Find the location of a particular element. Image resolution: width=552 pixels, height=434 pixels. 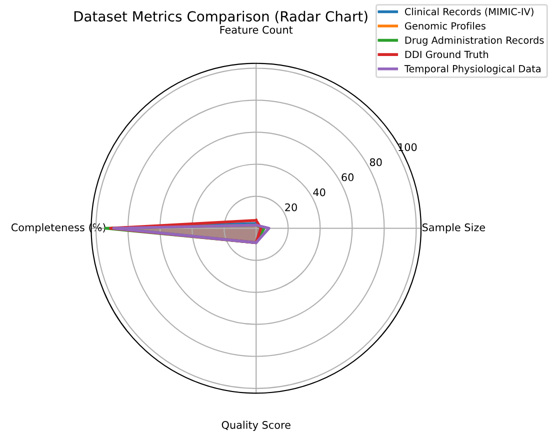

legend-label: Drug Administration Records is located at coordinates (474, 41).